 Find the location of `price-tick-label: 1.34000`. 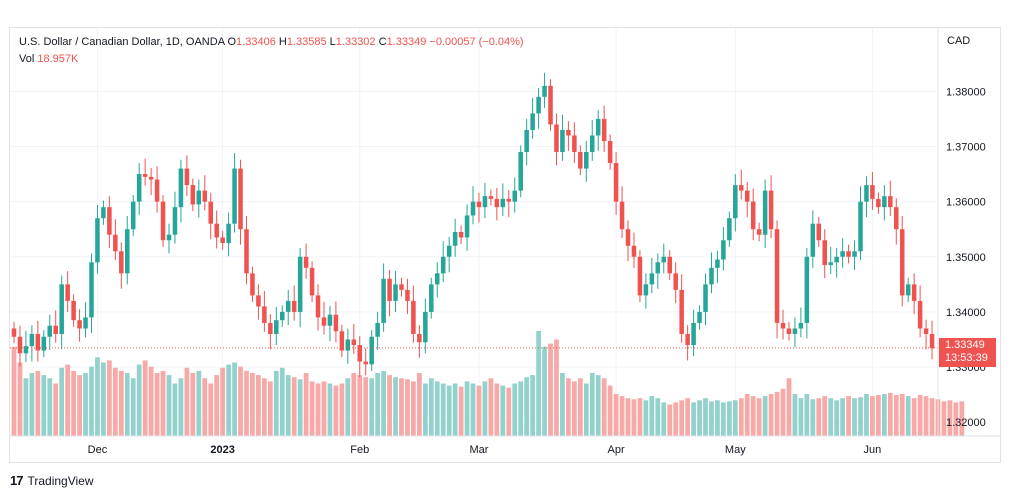

price-tick-label: 1.34000 is located at coordinates (966, 313).